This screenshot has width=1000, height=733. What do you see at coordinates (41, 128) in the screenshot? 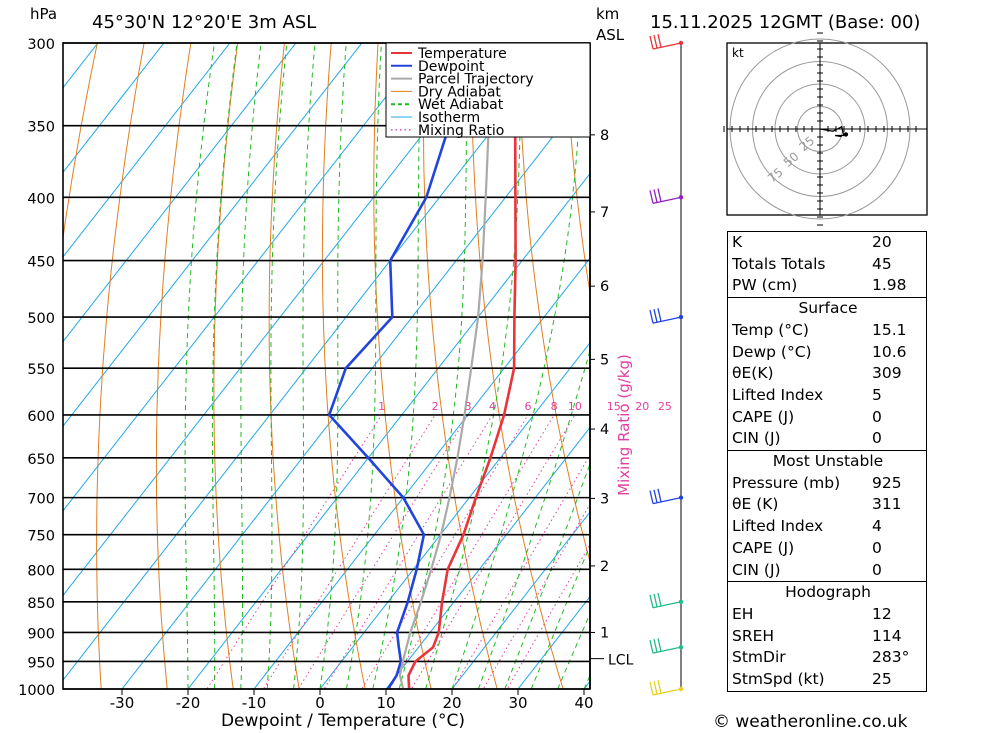
I see `pressure-tick-label: 350` at bounding box center [41, 128].